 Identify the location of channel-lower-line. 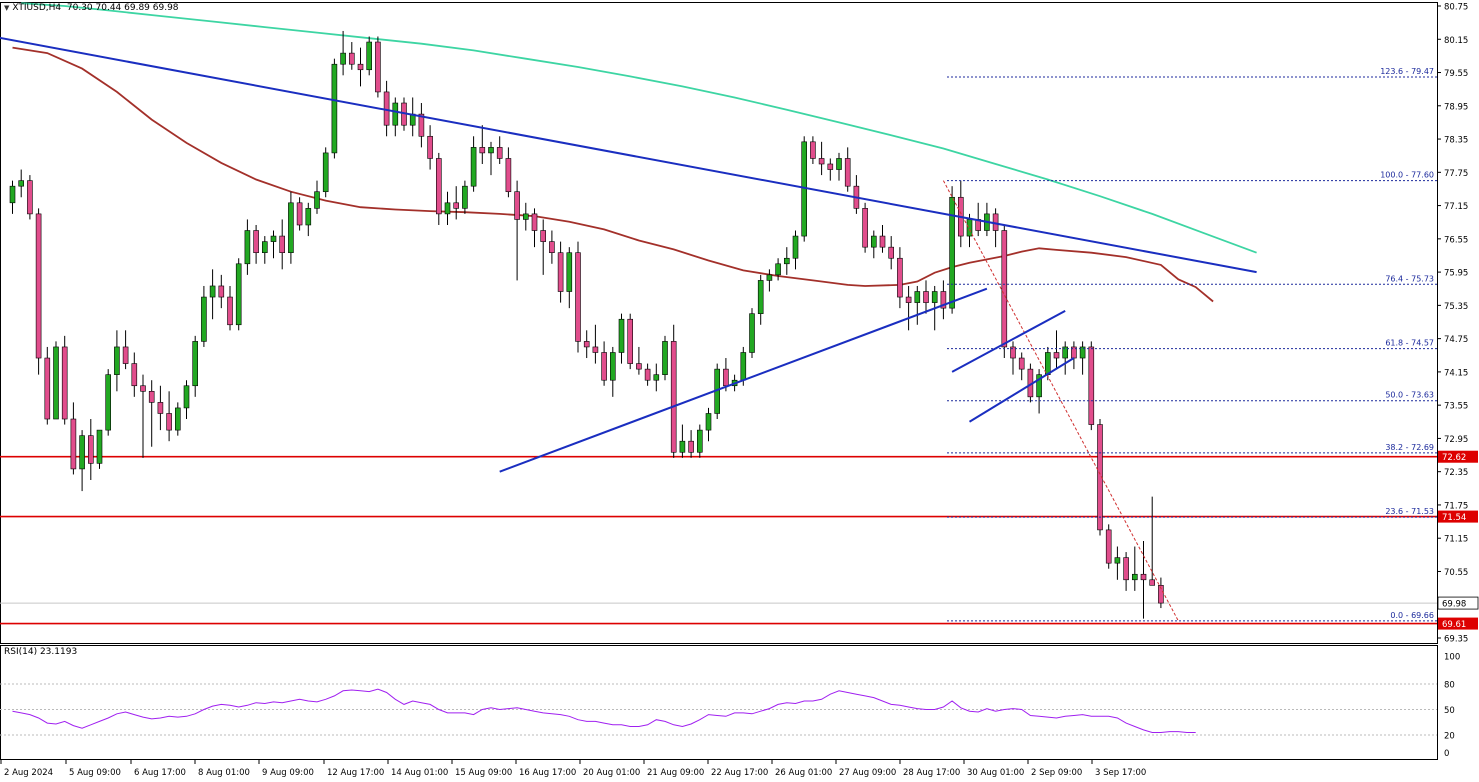
(1021, 390).